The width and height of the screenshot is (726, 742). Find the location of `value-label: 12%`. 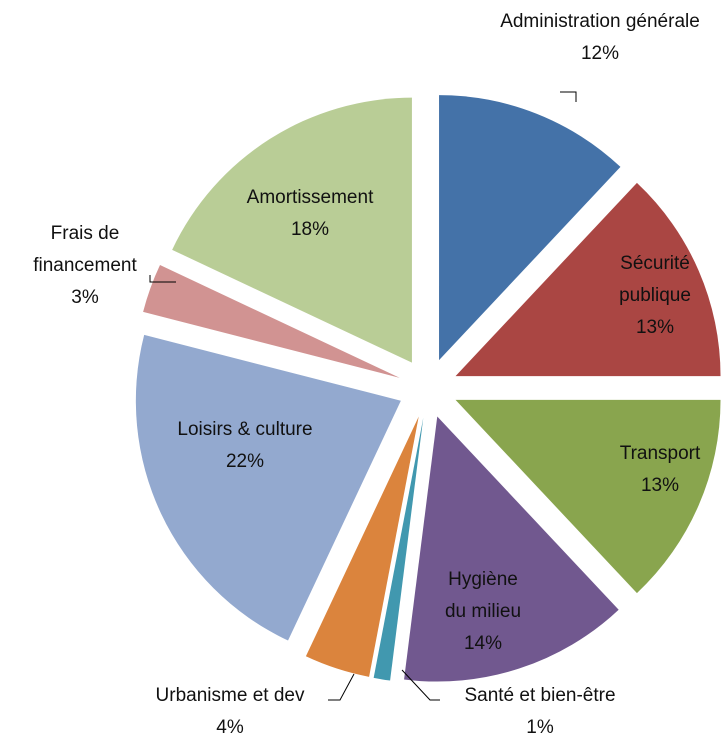

value-label: 12% is located at coordinates (600, 53).